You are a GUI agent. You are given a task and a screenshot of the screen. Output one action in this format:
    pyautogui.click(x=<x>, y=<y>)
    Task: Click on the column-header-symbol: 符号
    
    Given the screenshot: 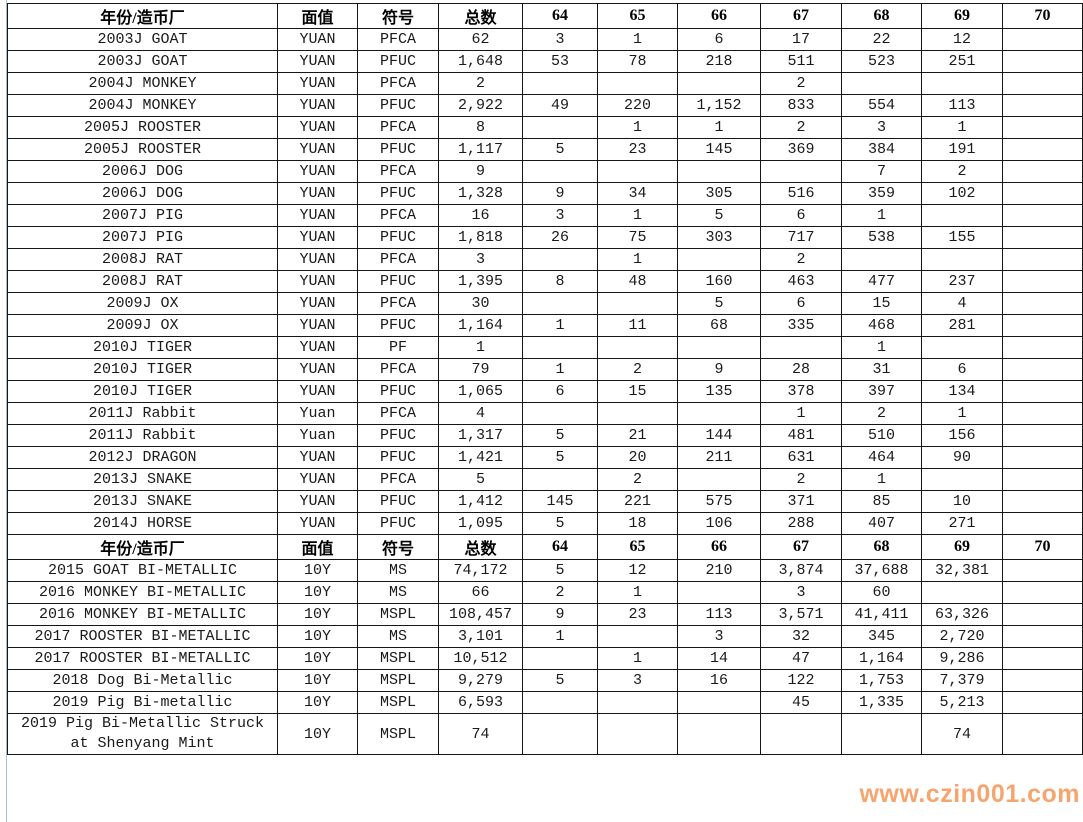 What is the action you would take?
    pyautogui.click(x=398, y=547)
    